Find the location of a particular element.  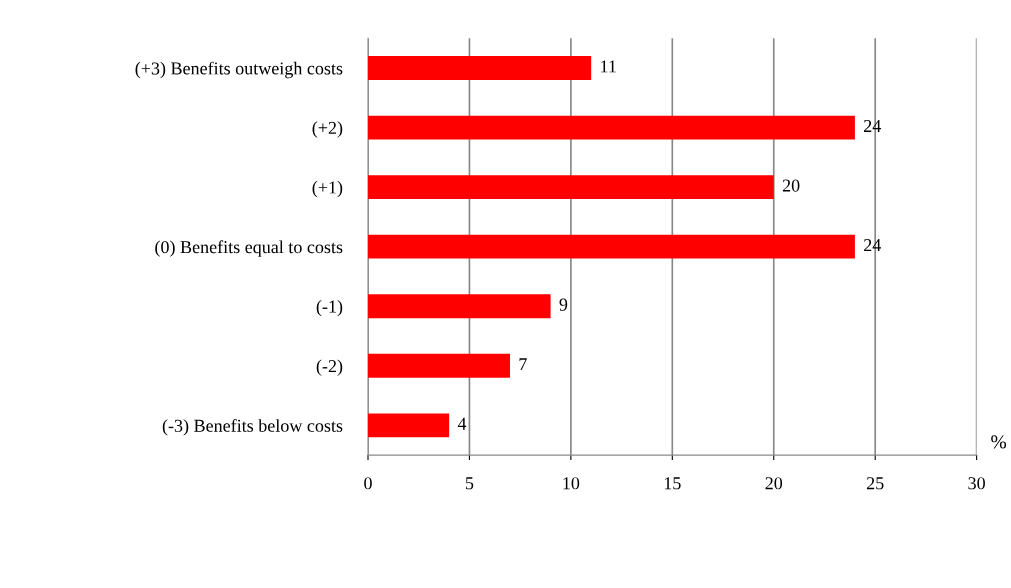

x-tick-label: 0 is located at coordinates (368, 483).